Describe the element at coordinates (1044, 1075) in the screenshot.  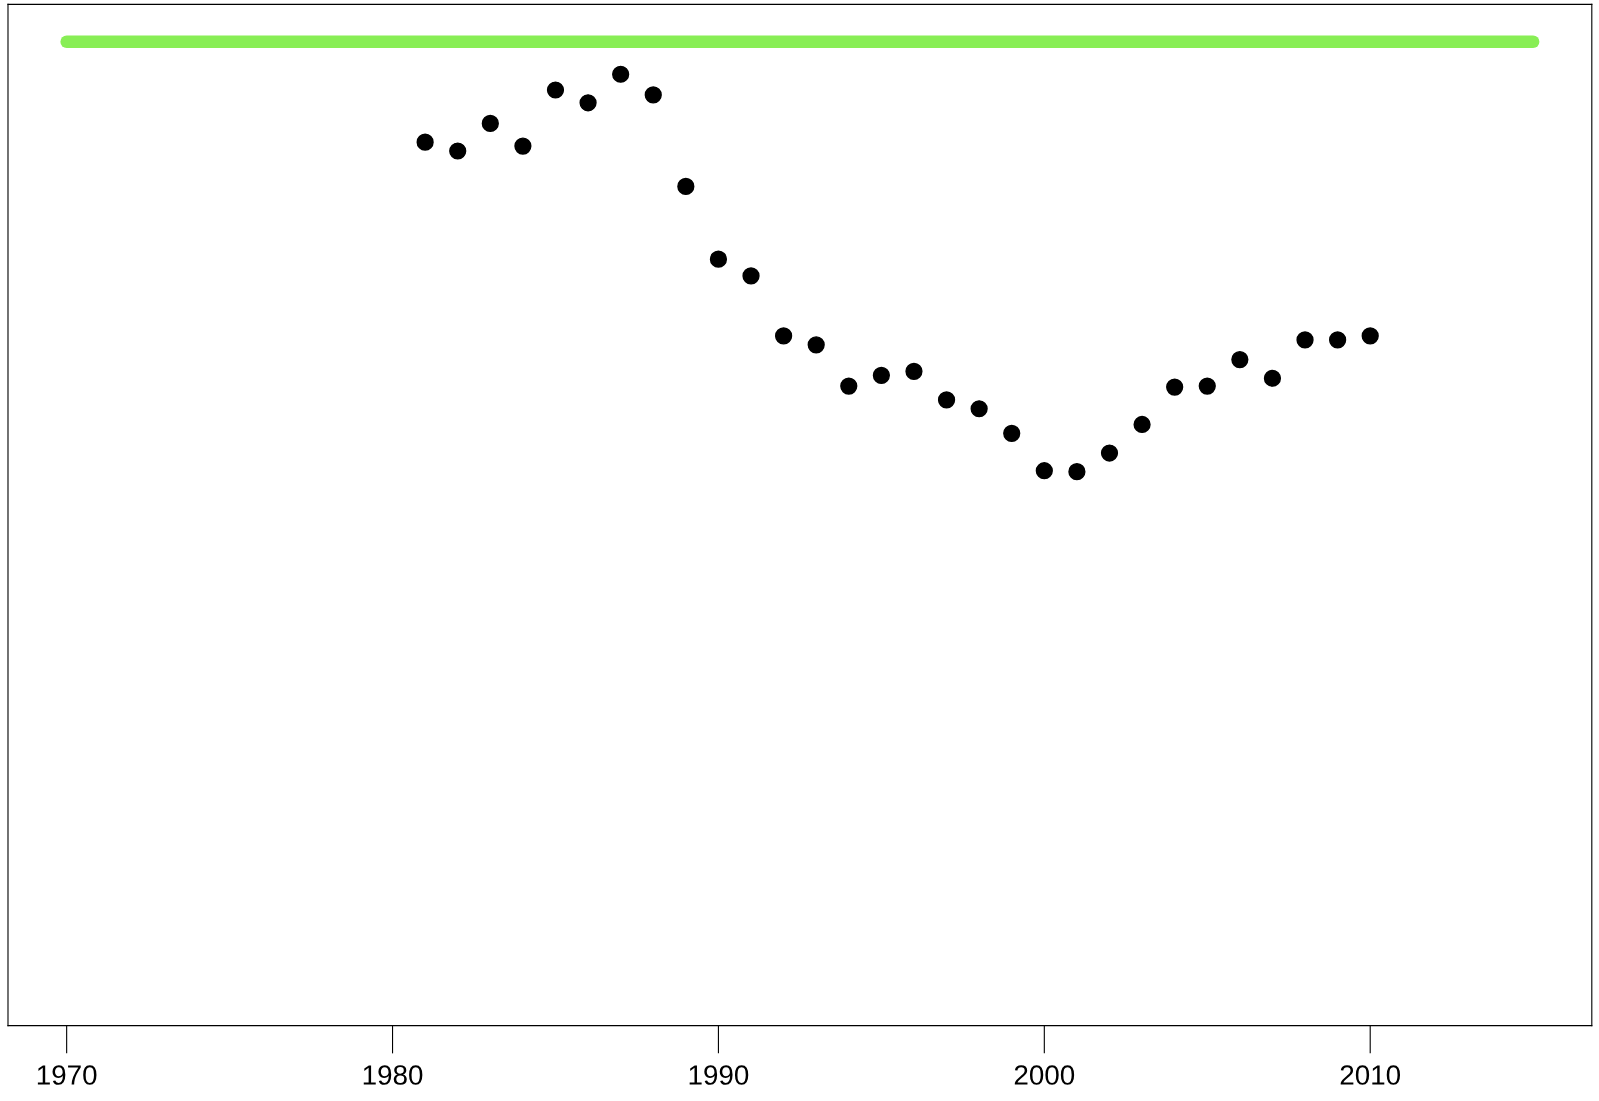
I see `x-tick-label: 2000` at that location.